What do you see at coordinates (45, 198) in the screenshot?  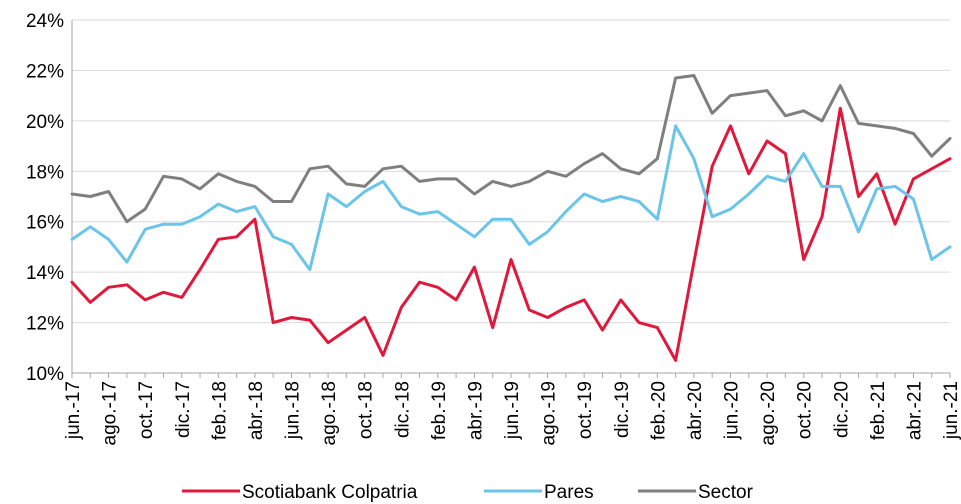 I see `y-axis-tick-labels: 10% 12% 14% 16% 18% 20% 22% 24%` at bounding box center [45, 198].